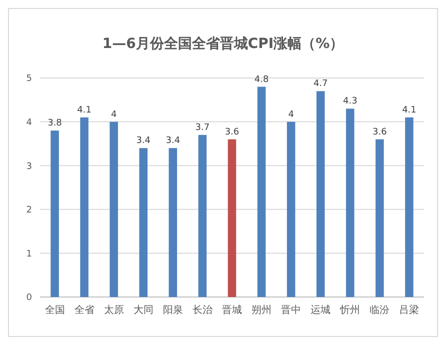  I want to click on x-tick-label: 晋中, so click(291, 310).